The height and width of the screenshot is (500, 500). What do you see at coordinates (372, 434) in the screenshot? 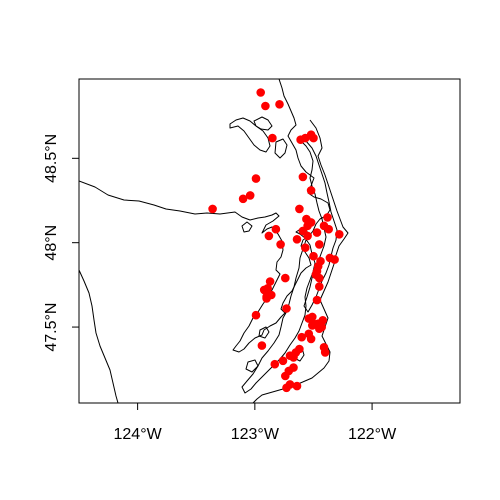
I see `x-tick-label: 122°W` at bounding box center [372, 434].